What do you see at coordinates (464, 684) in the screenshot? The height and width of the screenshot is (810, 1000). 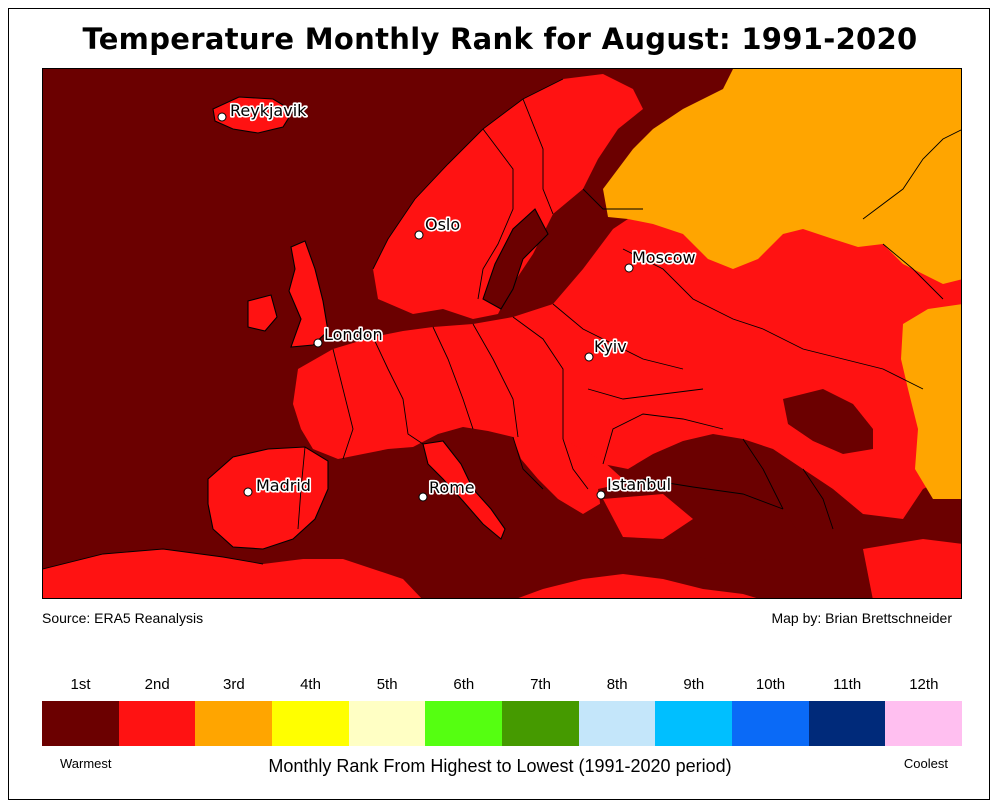 I see `legend-label-6th: 6th` at bounding box center [464, 684].